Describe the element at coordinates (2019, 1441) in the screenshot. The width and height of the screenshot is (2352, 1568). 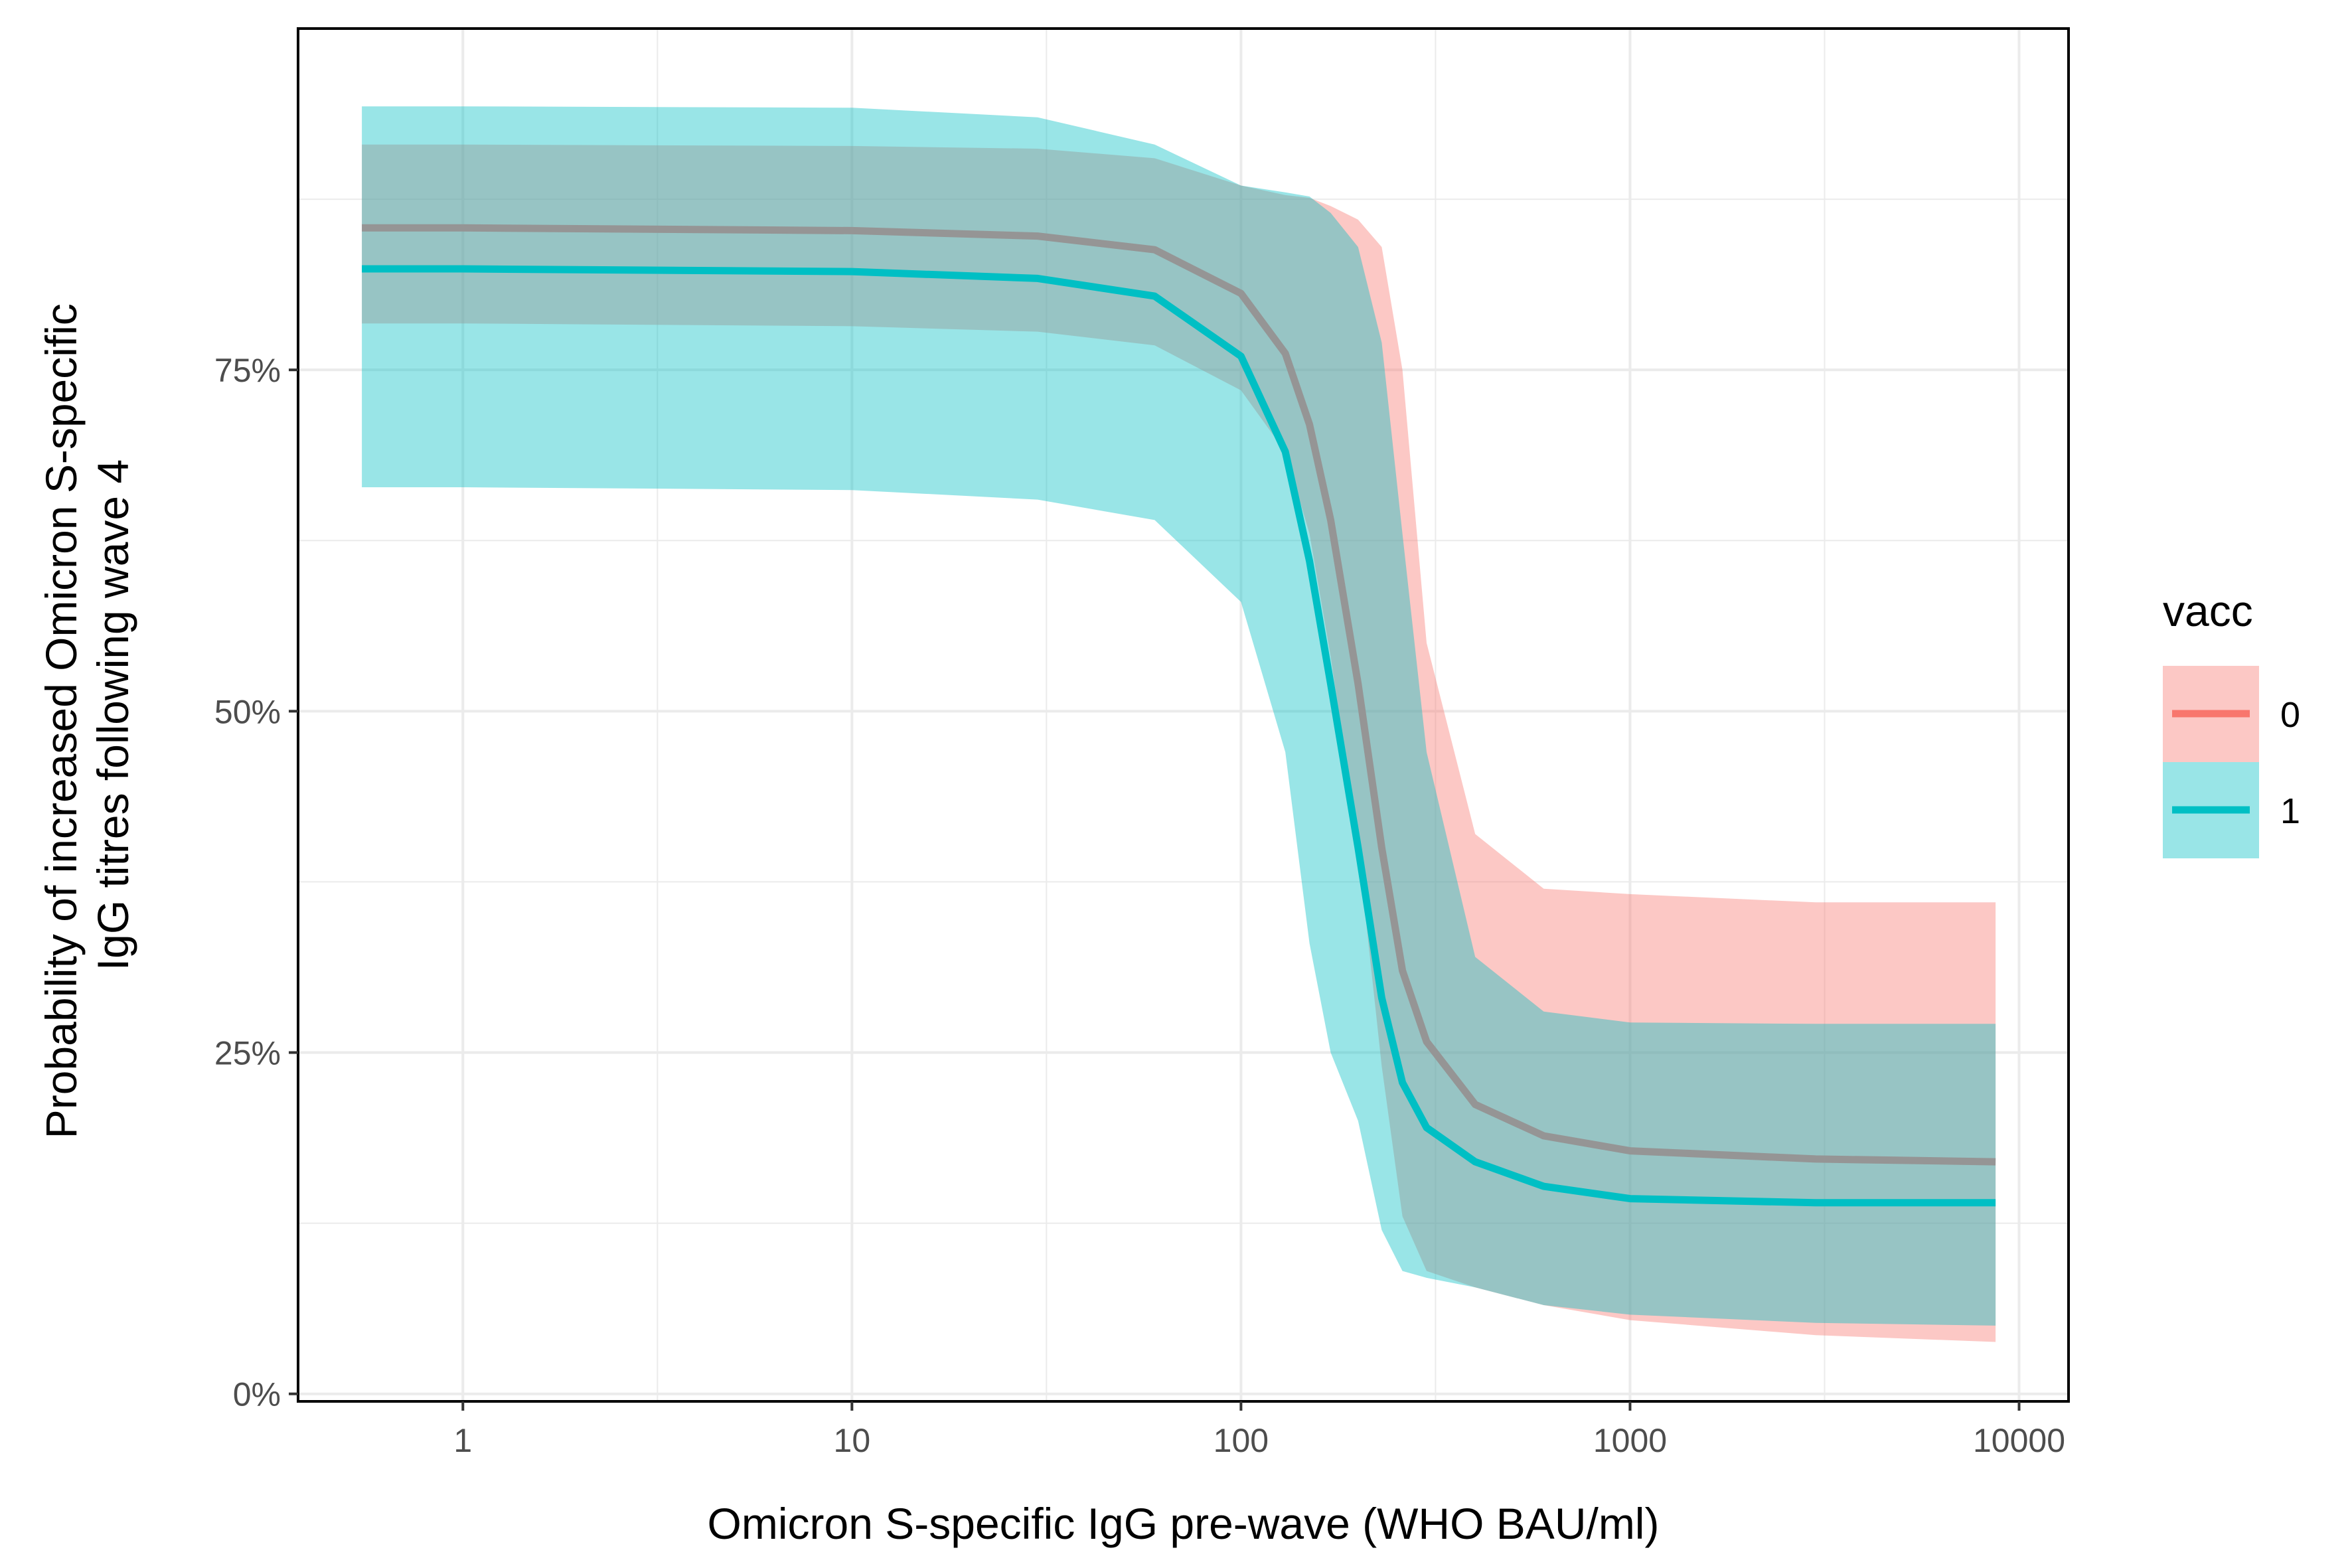
I see `x-tick-label: 10000` at that location.